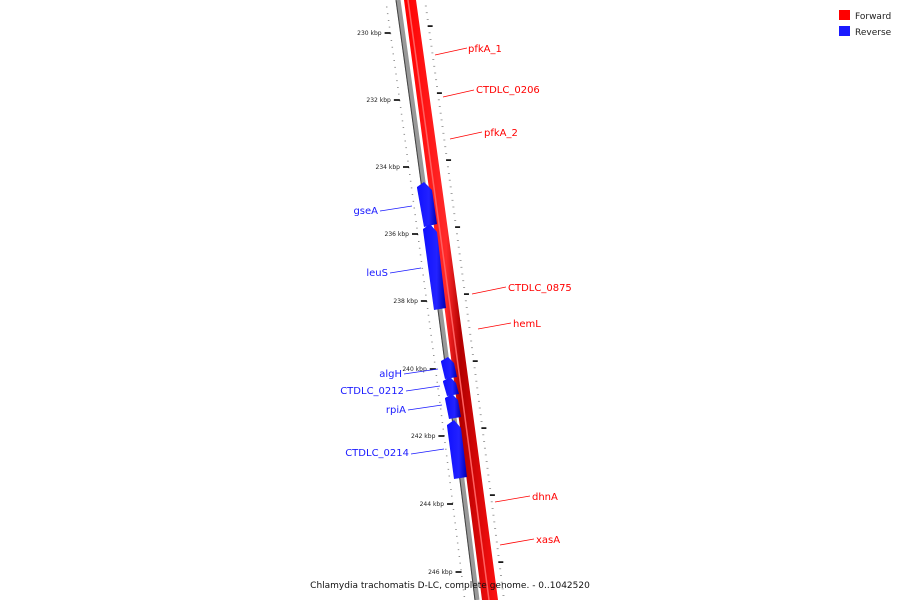 The image size is (900, 600). What do you see at coordinates (414, 369) in the screenshot?
I see `scale-tick-label: 240 kbp` at bounding box center [414, 369].